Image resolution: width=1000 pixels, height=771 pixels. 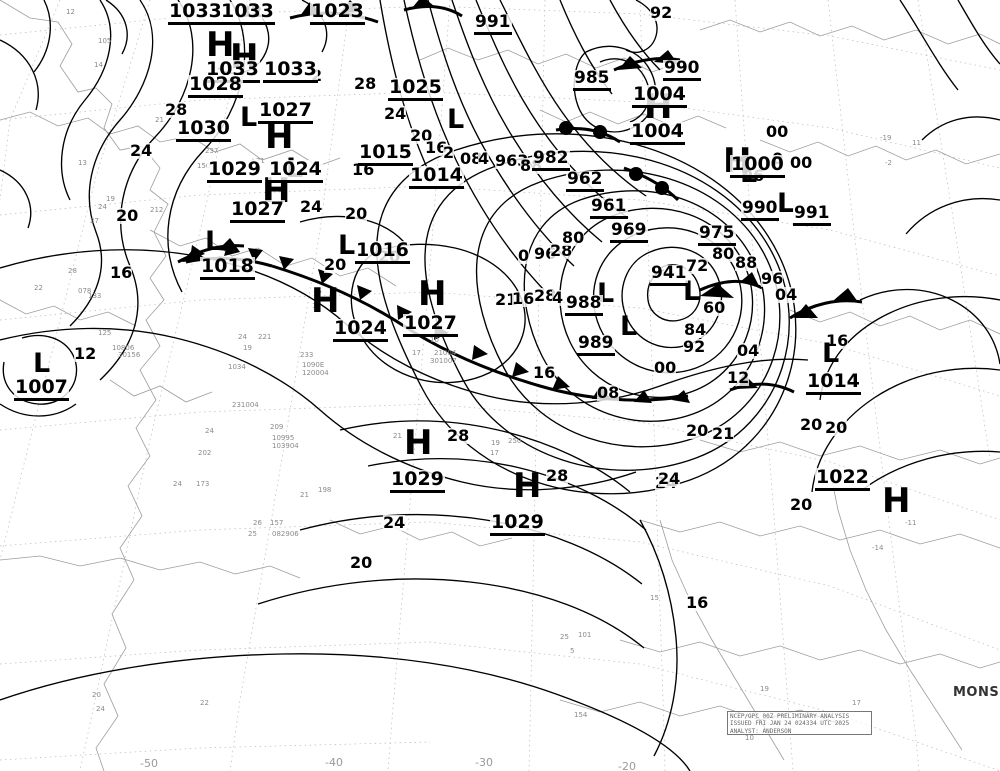 I want to click on station-plot: 209, so click(x=277, y=427).